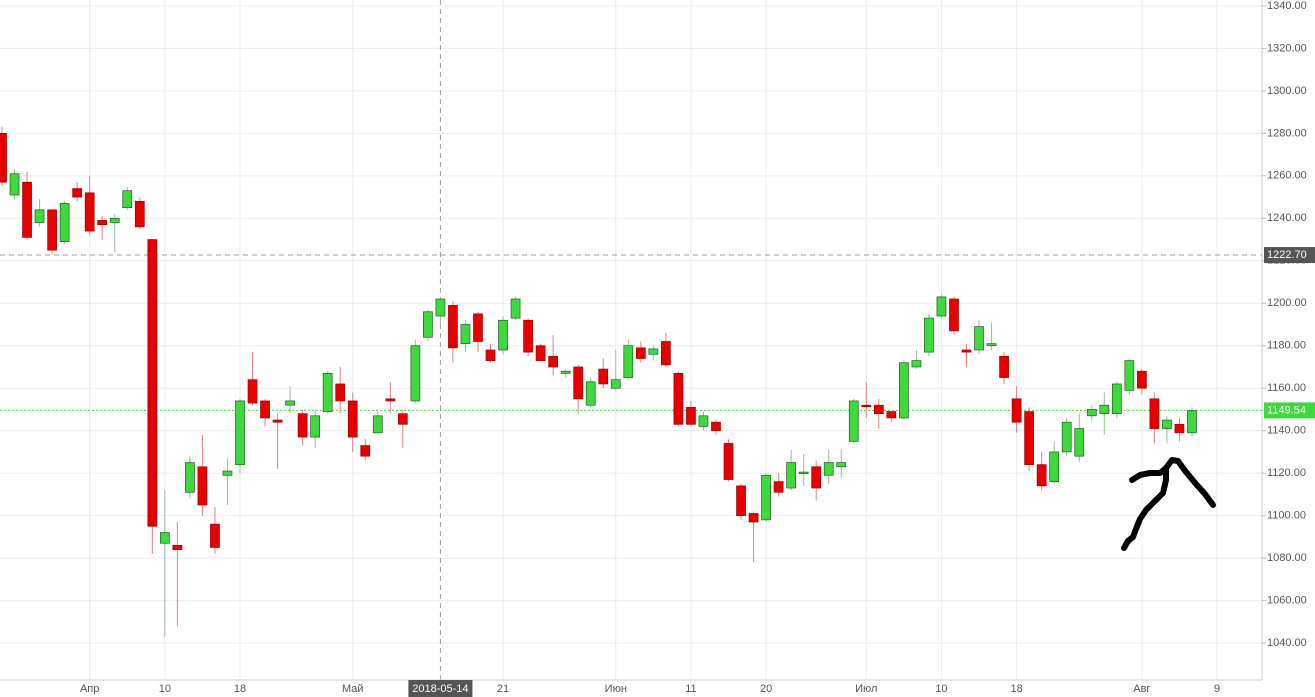 The image size is (1315, 697). Describe the element at coordinates (1286, 346) in the screenshot. I see `y-tick-label: 1180.00` at that location.